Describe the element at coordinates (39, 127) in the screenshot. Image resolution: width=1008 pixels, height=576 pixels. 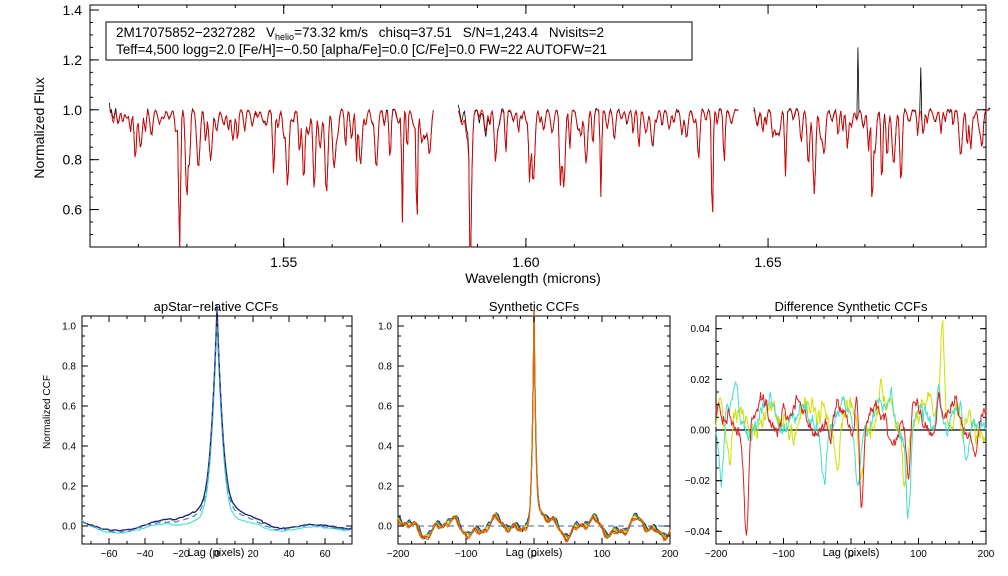
I see `spectrum-y-axis-label: Normalized Flux` at that location.